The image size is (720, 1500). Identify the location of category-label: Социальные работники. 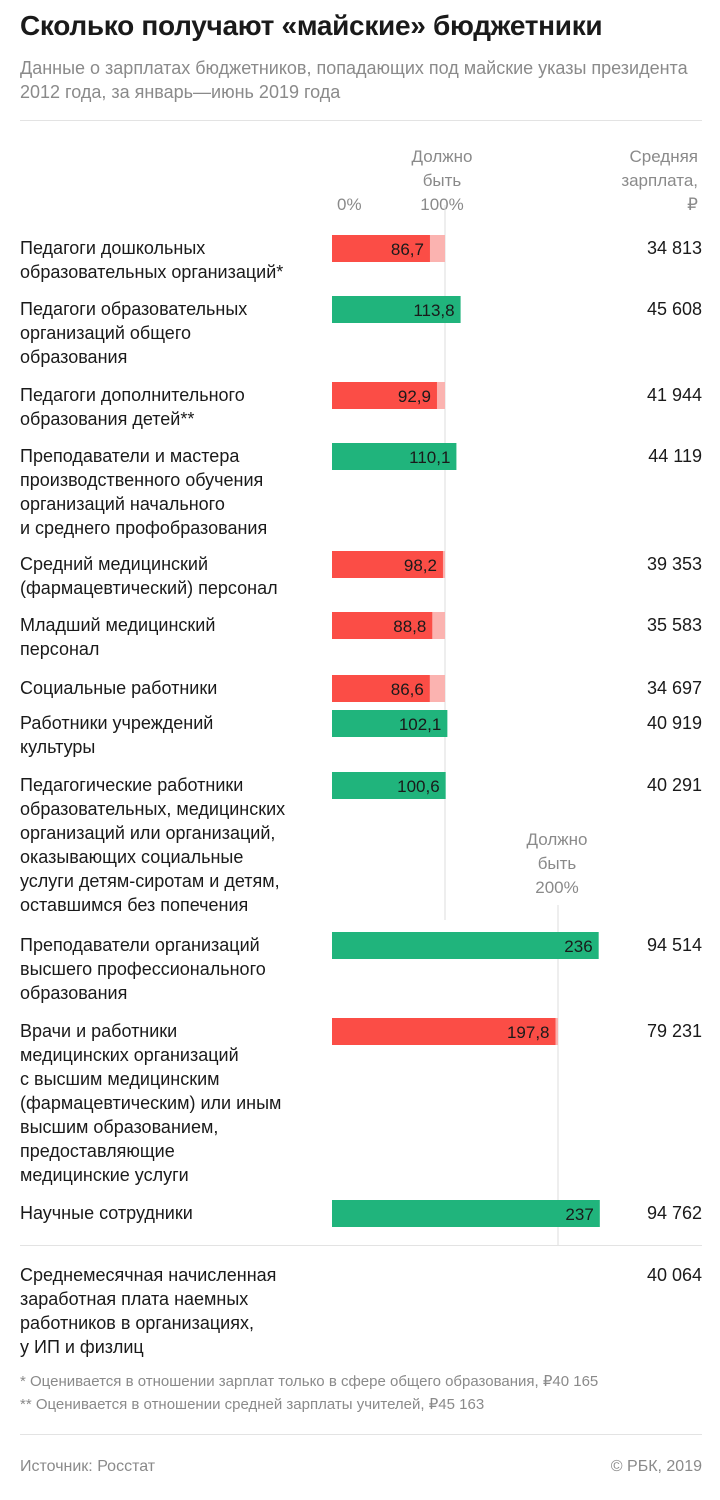
(119, 688).